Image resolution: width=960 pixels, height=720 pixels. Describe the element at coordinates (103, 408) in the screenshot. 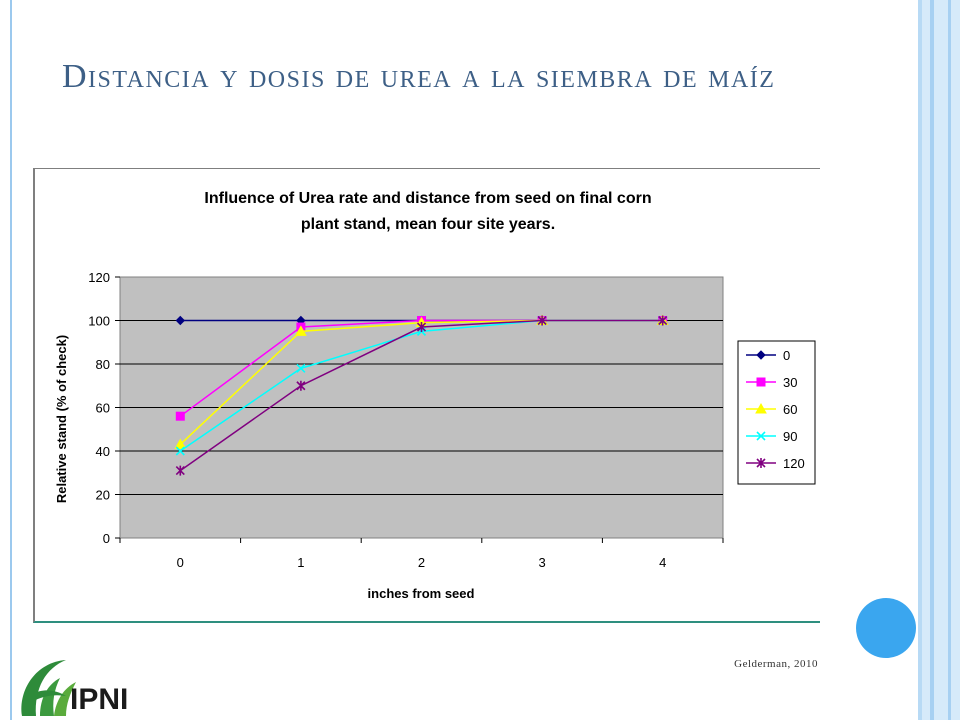

I see `y-tick-label: 60` at that location.